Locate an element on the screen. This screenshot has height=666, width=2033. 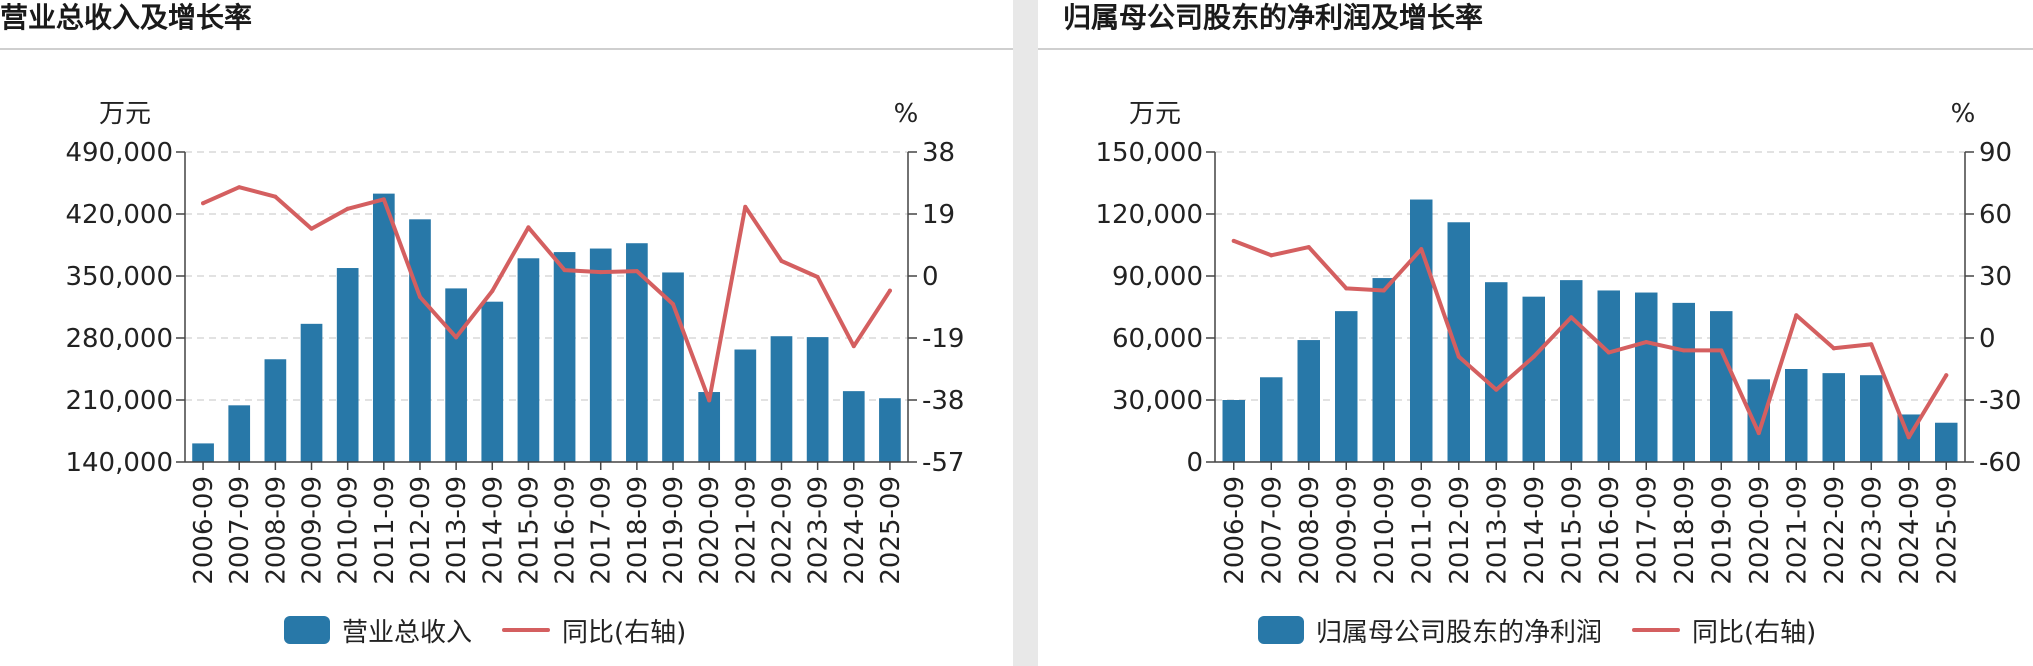
x-tick-label: 2014-09 is located at coordinates (1535, 530).